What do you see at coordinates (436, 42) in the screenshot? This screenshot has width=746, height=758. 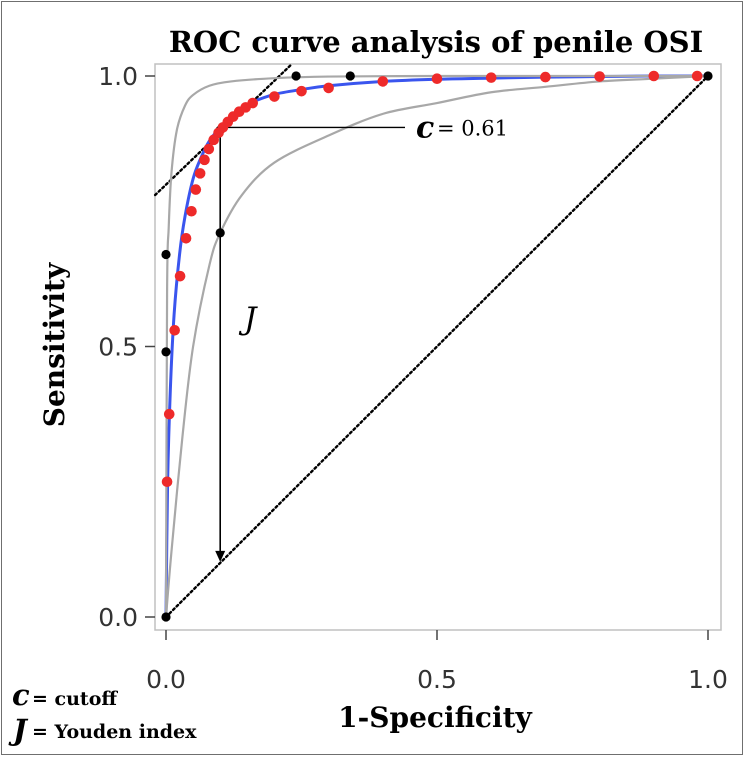 I see `chart-title: ROC curve analysis of penile OSI` at bounding box center [436, 42].